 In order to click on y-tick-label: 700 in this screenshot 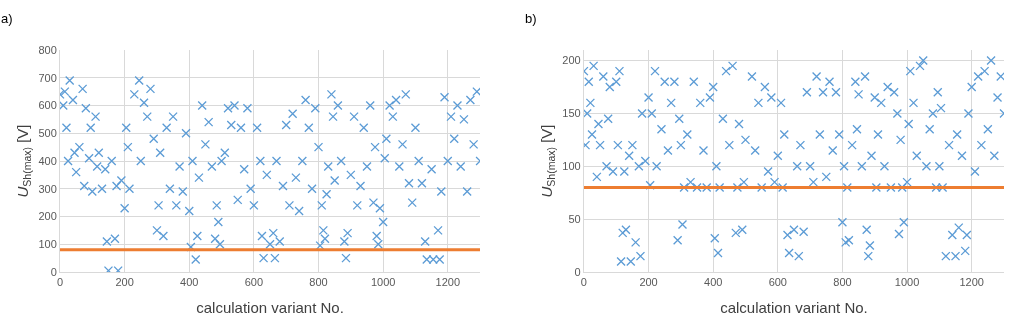, I will do `click(47, 77)`.